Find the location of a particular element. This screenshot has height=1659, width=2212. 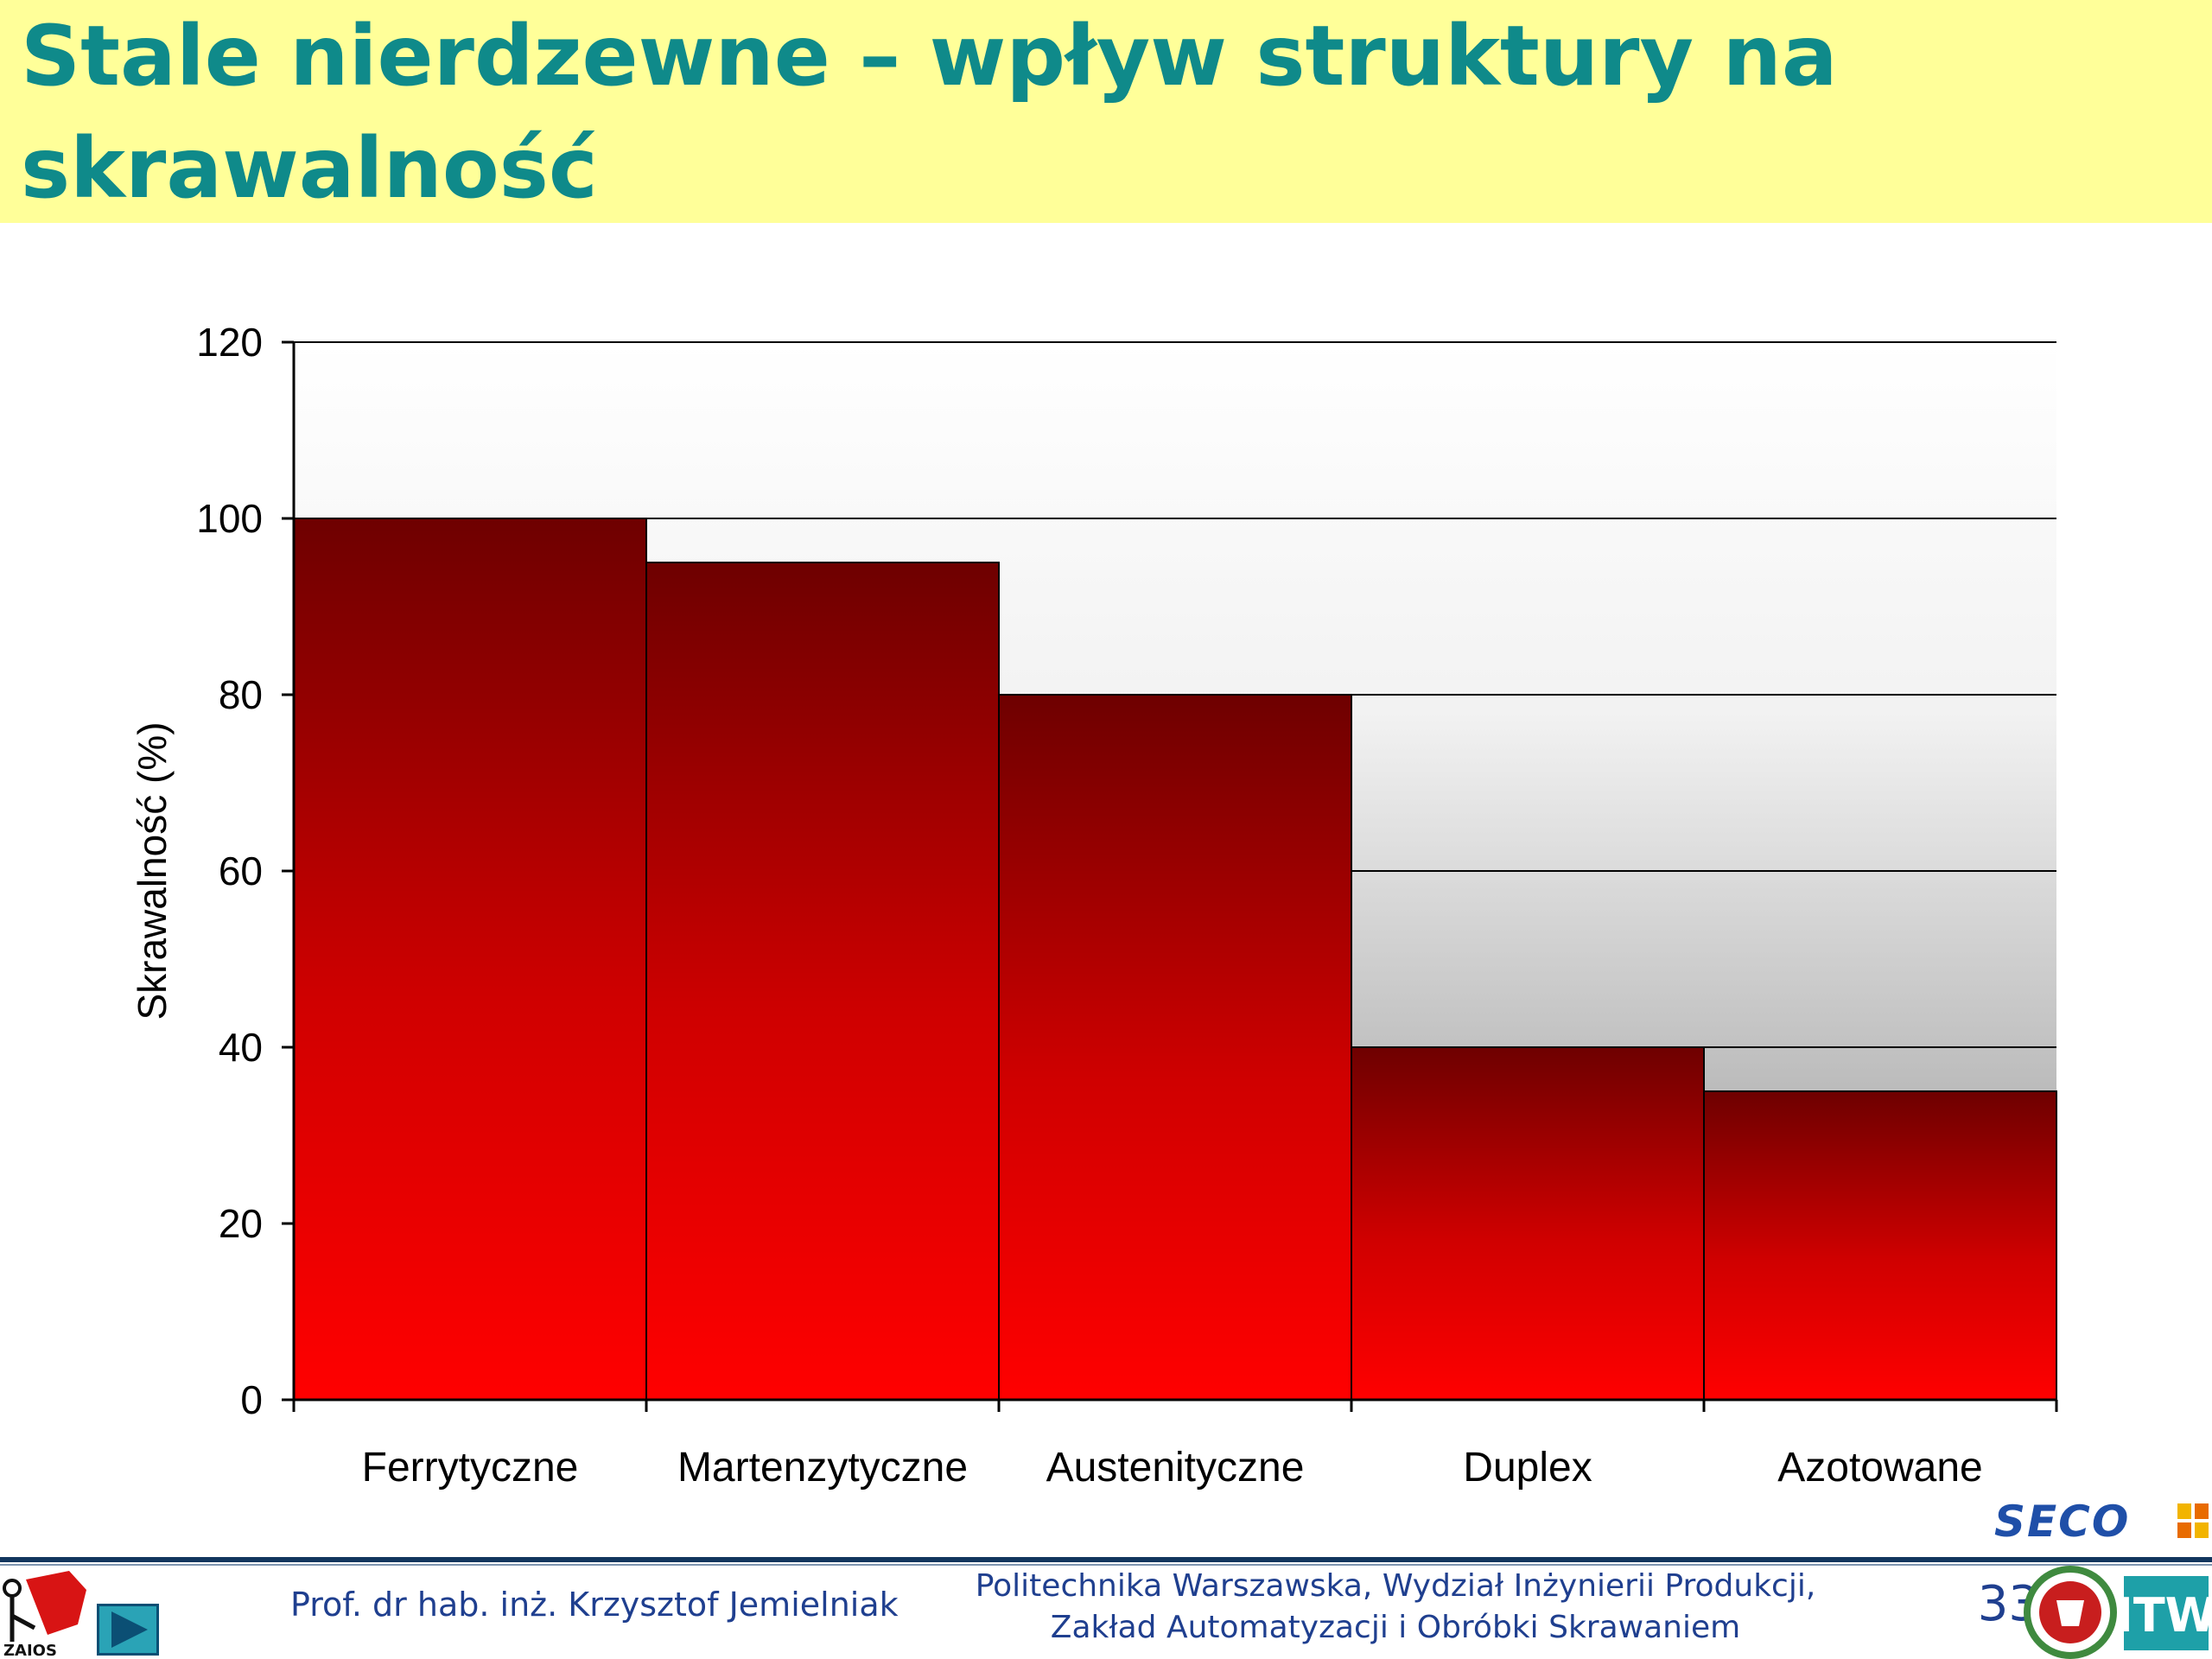

x-tick-label: Austenityczne is located at coordinates (1175, 1468).